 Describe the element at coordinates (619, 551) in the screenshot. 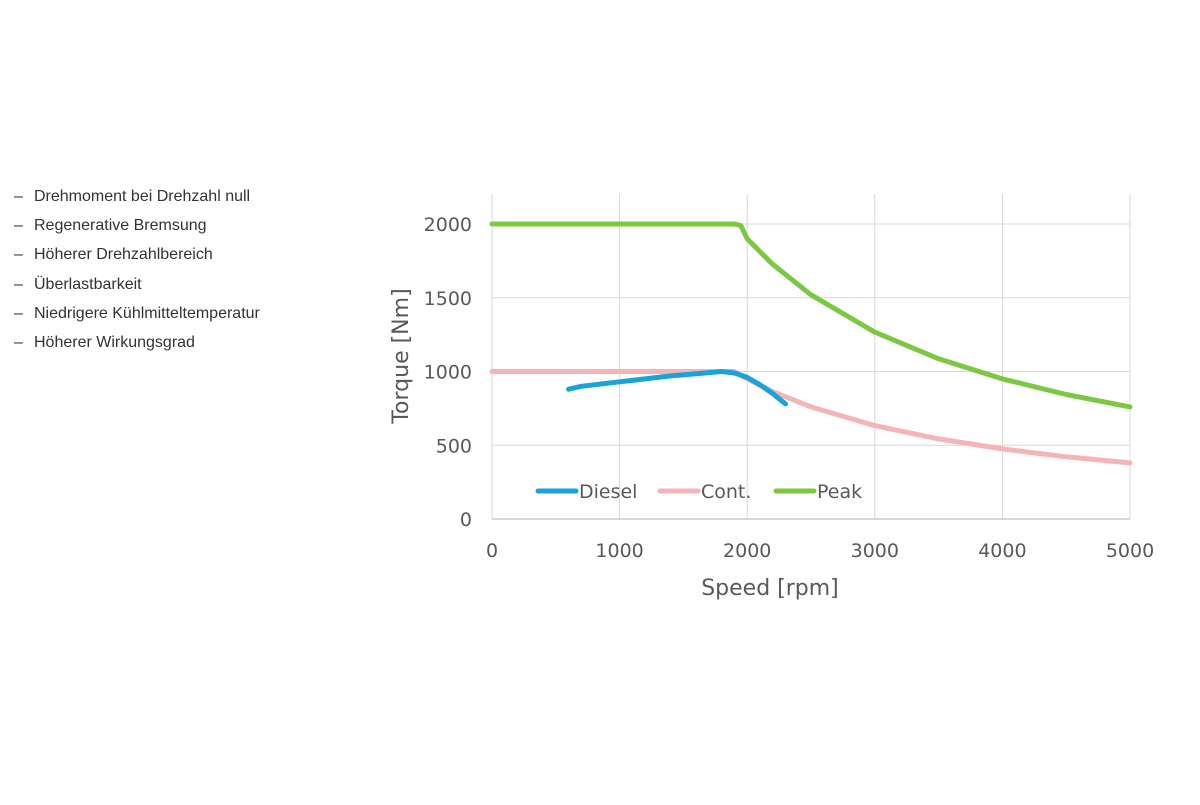

I see `x-tick-label: 1000` at that location.